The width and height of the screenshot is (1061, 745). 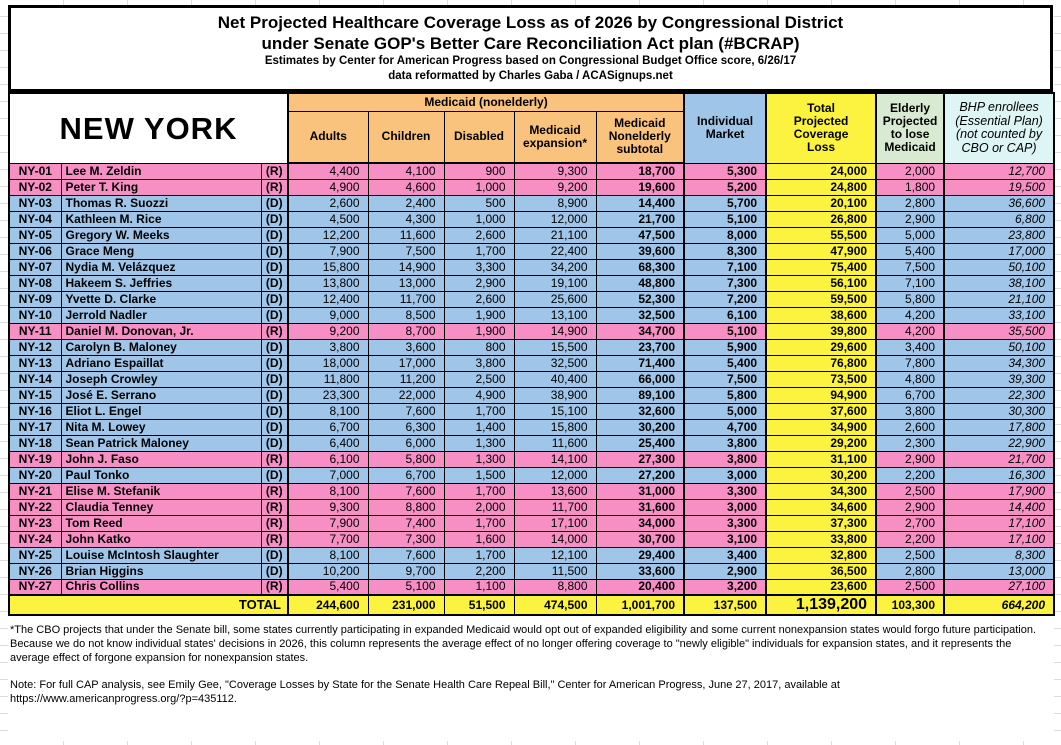 I want to click on individual-cell: 5,000, so click(x=725, y=411).